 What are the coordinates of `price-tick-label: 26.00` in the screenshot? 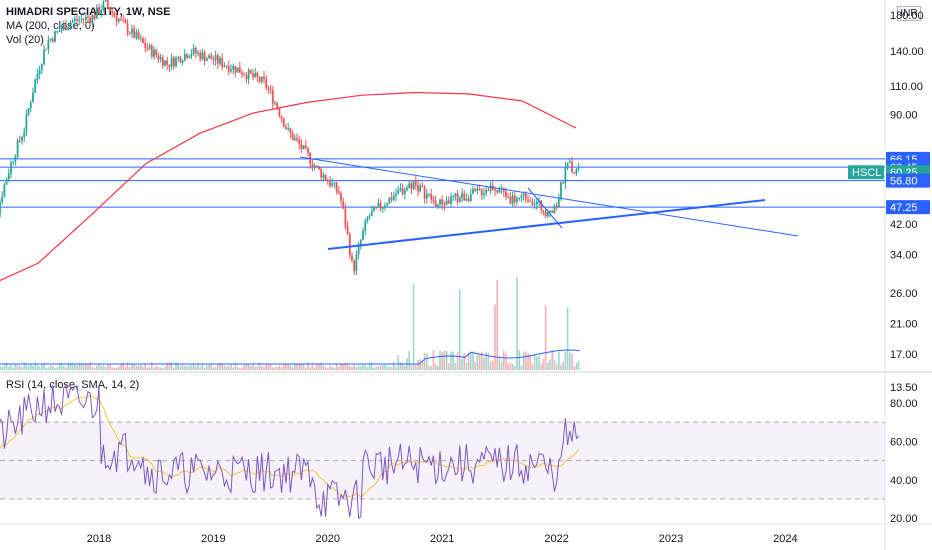 It's located at (904, 294).